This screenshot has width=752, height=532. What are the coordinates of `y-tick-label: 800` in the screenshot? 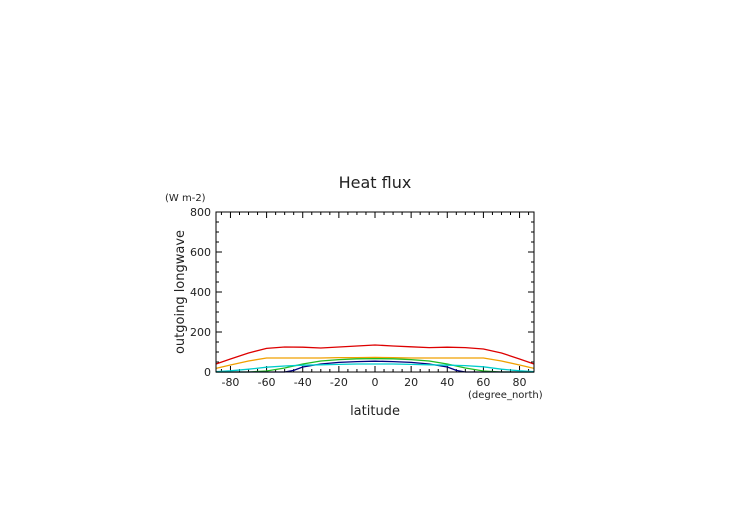 It's located at (200, 212).